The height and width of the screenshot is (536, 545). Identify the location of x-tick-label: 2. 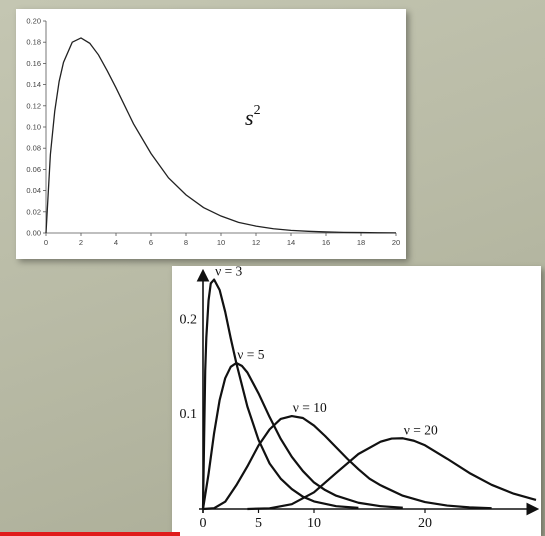
(81, 242).